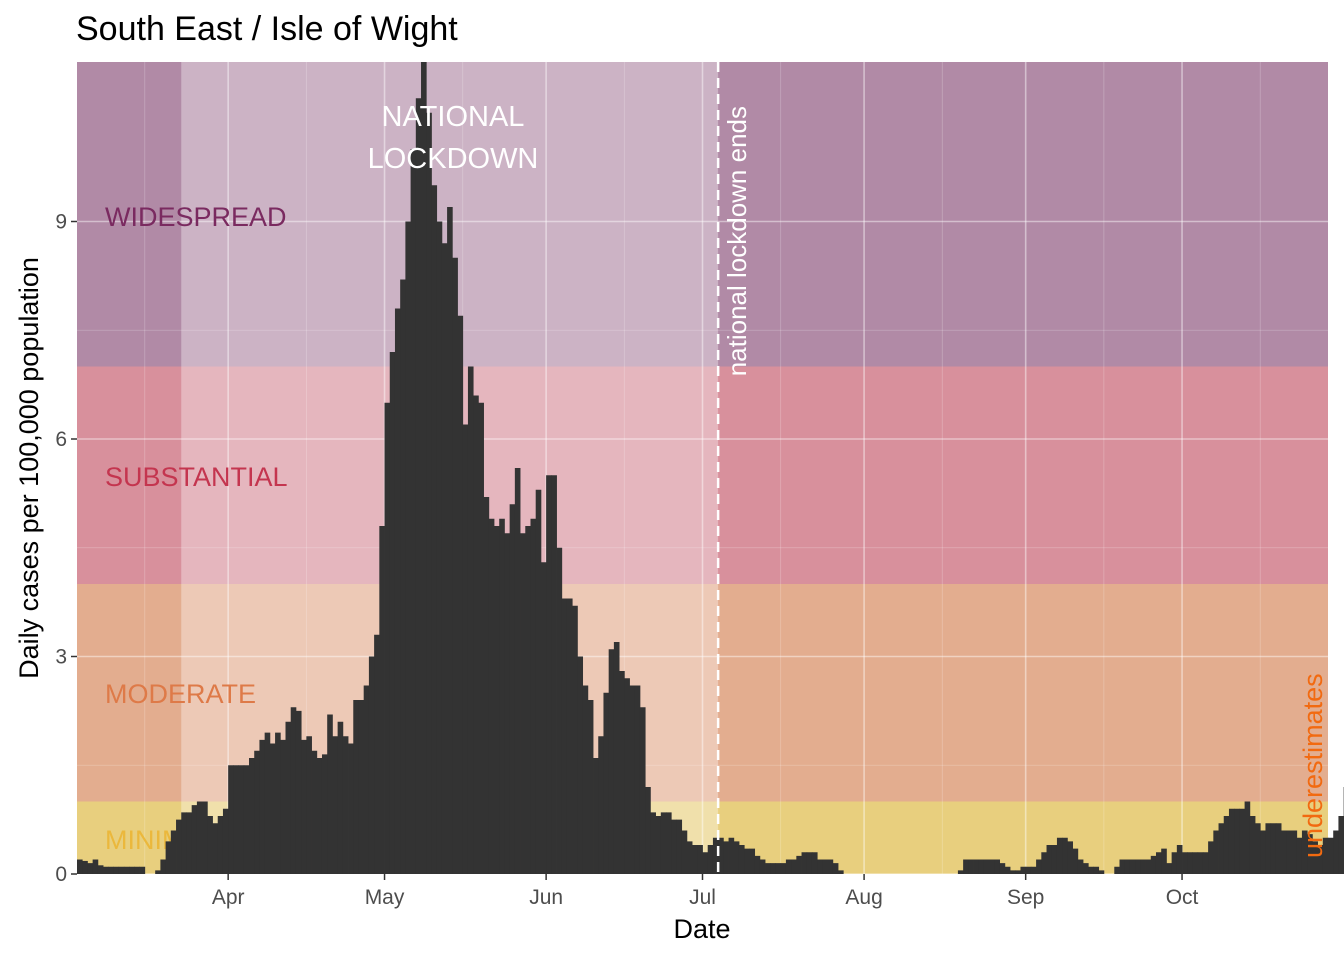  I want to click on x-tick-label: Oct, so click(1182, 897).